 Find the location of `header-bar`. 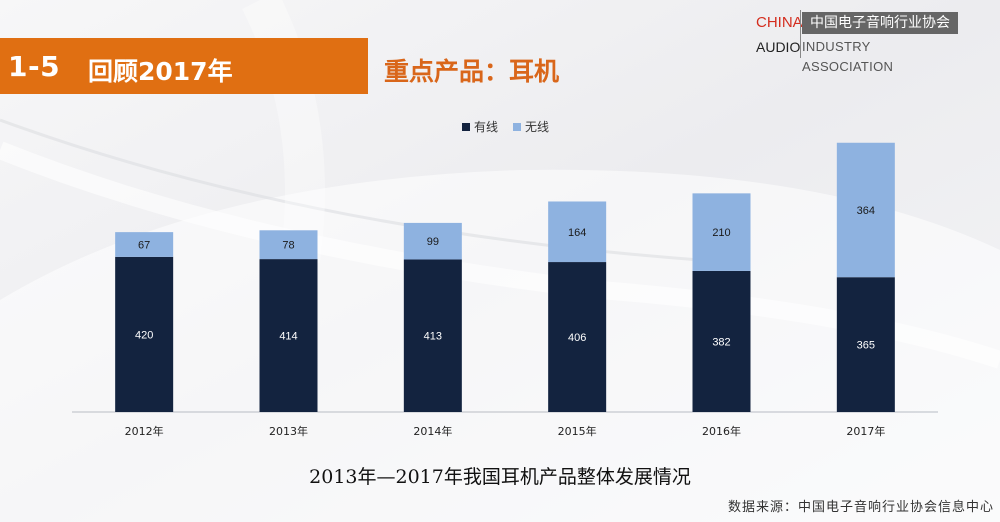

header-bar is located at coordinates (184, 66).